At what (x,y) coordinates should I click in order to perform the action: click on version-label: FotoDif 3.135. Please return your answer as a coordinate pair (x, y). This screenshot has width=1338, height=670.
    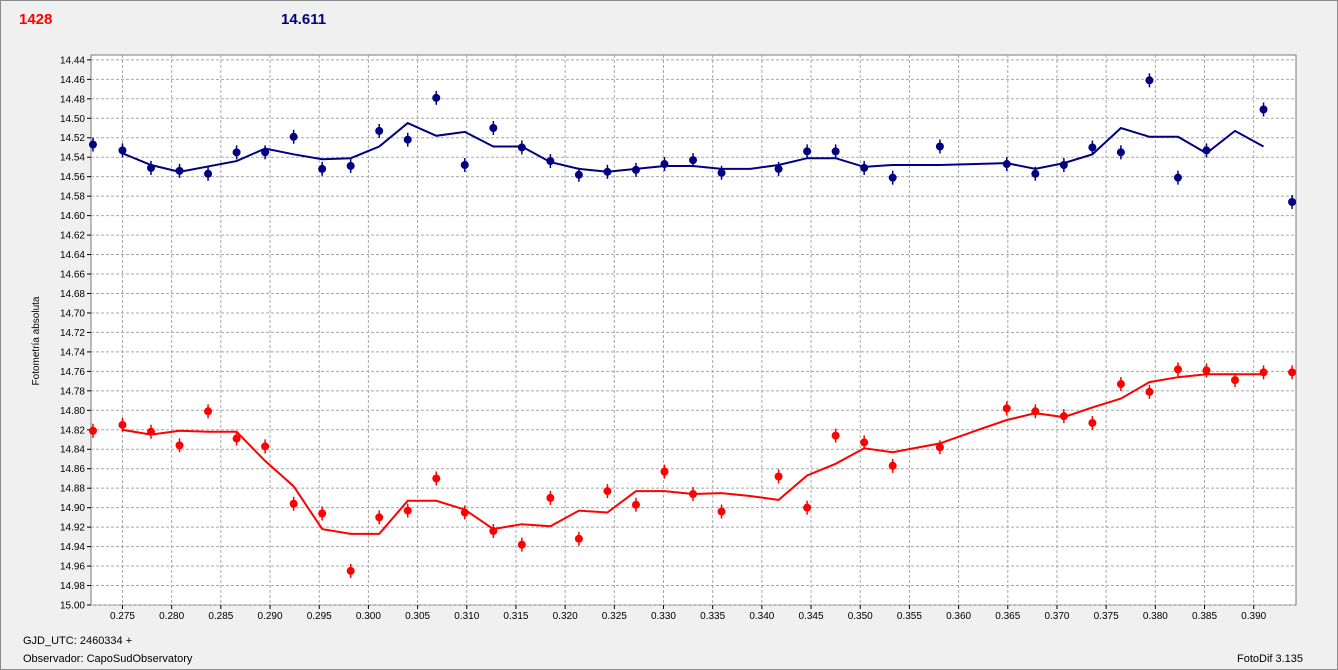
    Looking at the image, I should click on (1270, 659).